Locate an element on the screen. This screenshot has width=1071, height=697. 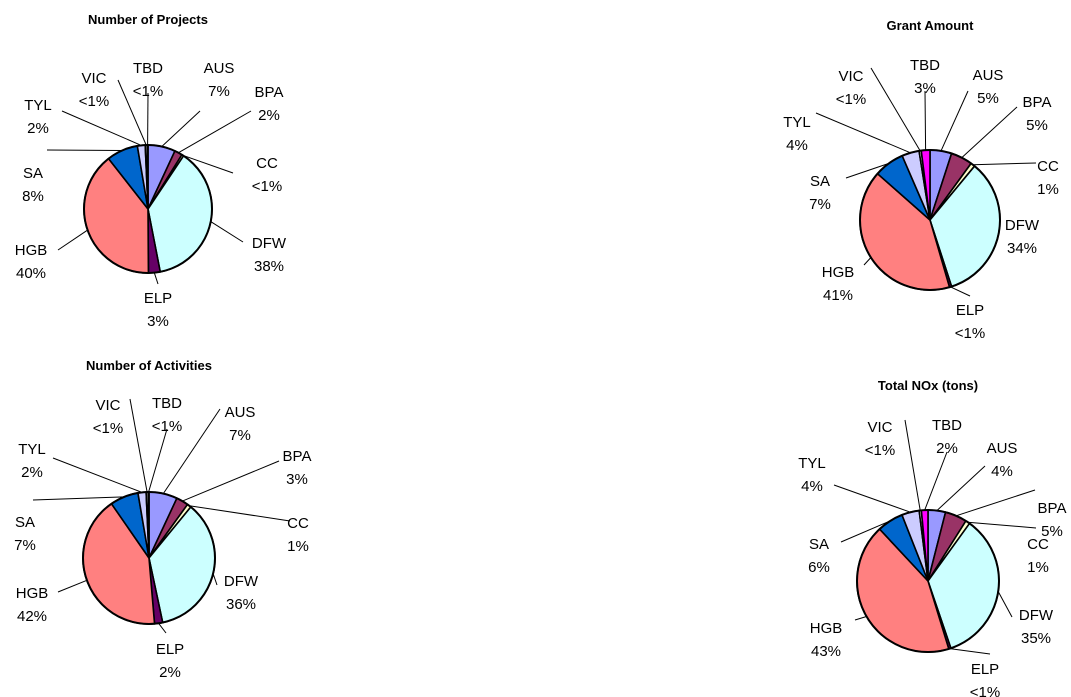
number-of-projects-pct-vic: <1% is located at coordinates (94, 101).